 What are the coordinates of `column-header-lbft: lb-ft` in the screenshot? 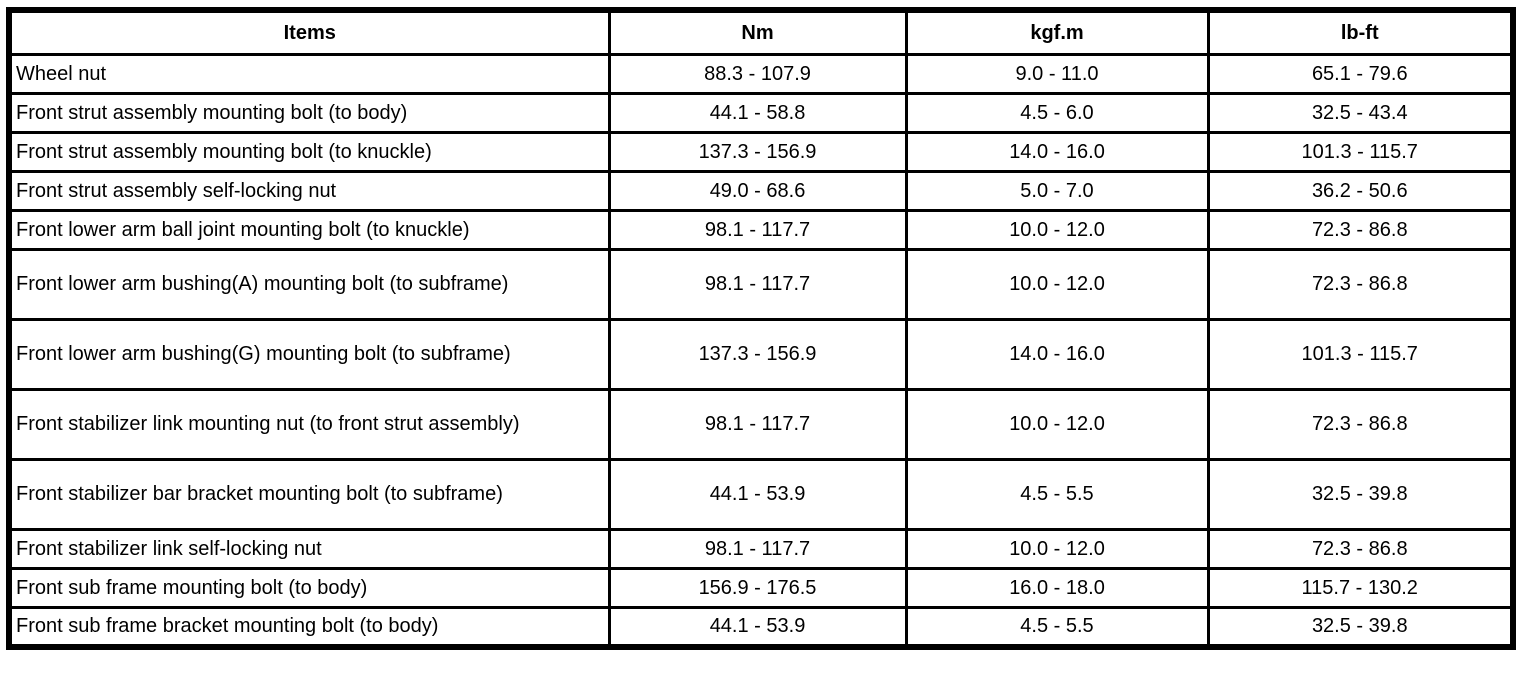 It's located at (1360, 32).